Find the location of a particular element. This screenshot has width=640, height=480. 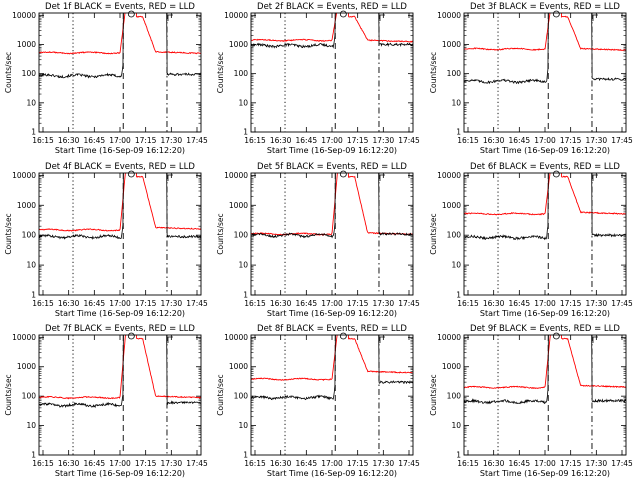

panel-title: Det 6f BLACK = Events, RED = LLD is located at coordinates (545, 167).